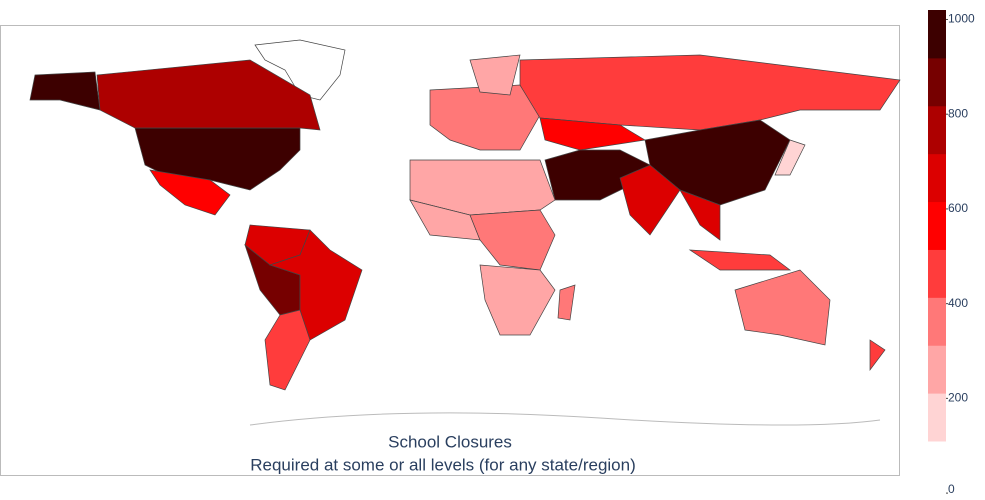  I want to click on colorbar-tick-label: 200, so click(958, 398).